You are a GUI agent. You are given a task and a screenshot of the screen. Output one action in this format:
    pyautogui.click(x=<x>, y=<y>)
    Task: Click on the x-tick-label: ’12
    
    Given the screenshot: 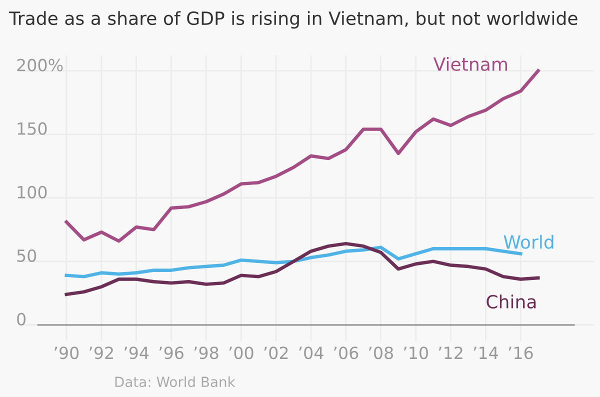 What is the action you would take?
    pyautogui.click(x=450, y=352)
    